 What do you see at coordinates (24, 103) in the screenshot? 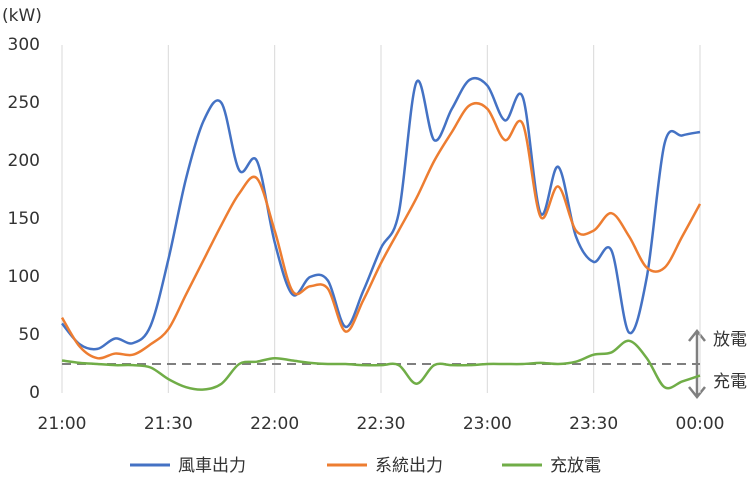
I see `y-tick-label: 250` at bounding box center [24, 103].